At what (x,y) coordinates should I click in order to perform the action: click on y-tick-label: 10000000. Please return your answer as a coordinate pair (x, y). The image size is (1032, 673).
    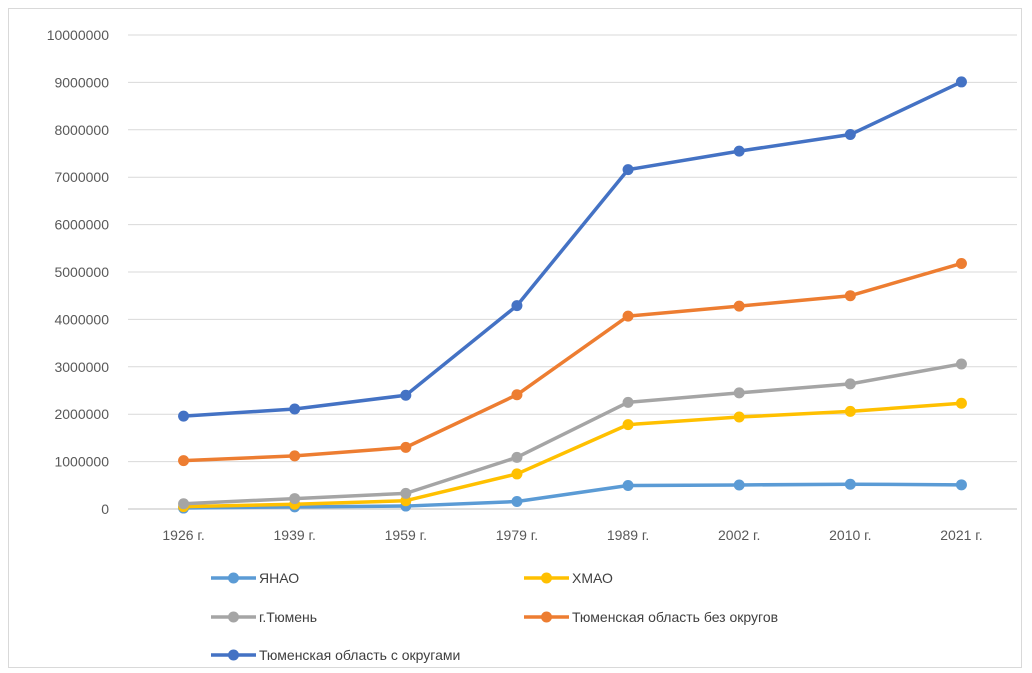
    Looking at the image, I should click on (78, 35).